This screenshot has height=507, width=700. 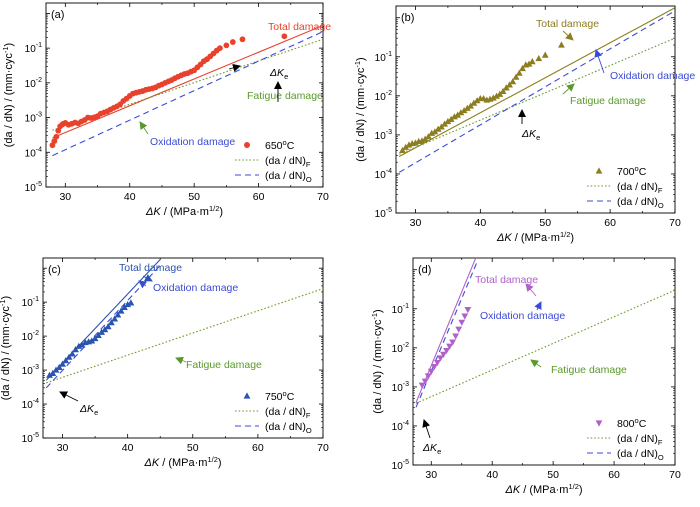 What do you see at coordinates (185, 212) in the screenshot?
I see `x-axis-label-unit: / (MPa·m` at bounding box center [185, 212].